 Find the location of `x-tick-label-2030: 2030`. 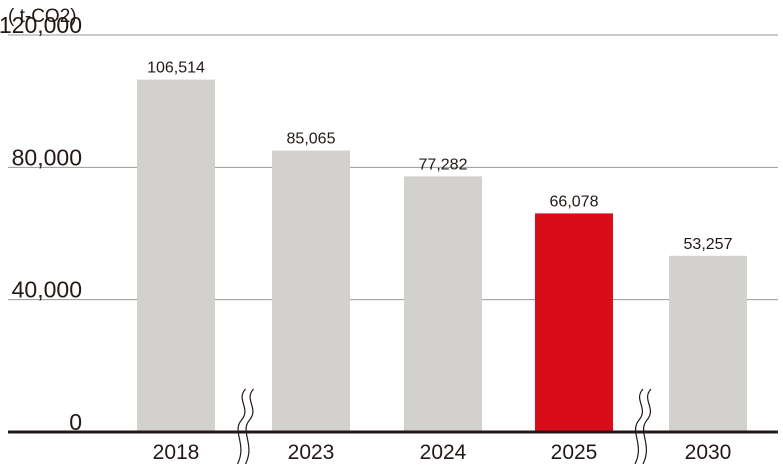

x-tick-label-2030: 2030 is located at coordinates (708, 452).